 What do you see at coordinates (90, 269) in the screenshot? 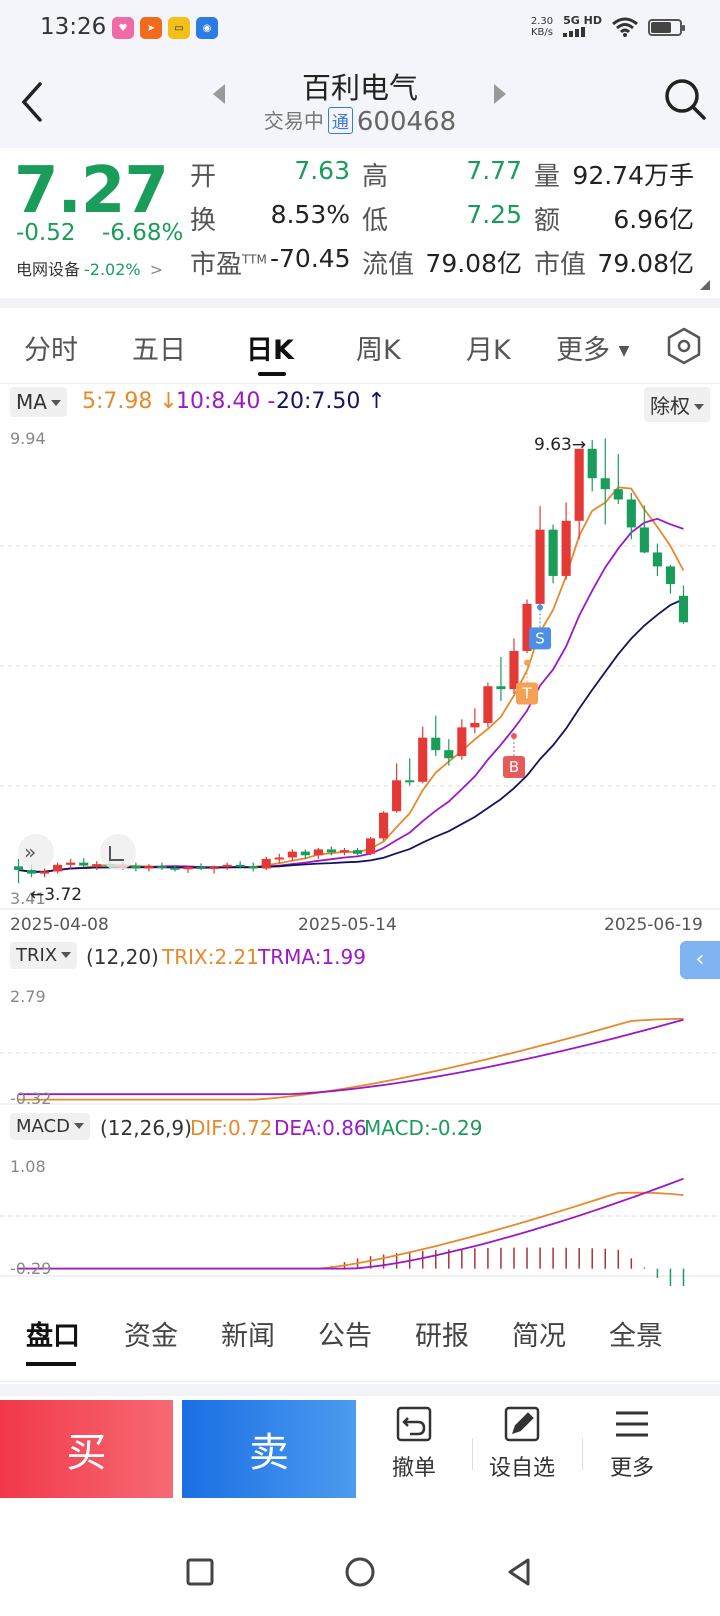
I see `sector-link: 电网设备 -2.02% >` at bounding box center [90, 269].